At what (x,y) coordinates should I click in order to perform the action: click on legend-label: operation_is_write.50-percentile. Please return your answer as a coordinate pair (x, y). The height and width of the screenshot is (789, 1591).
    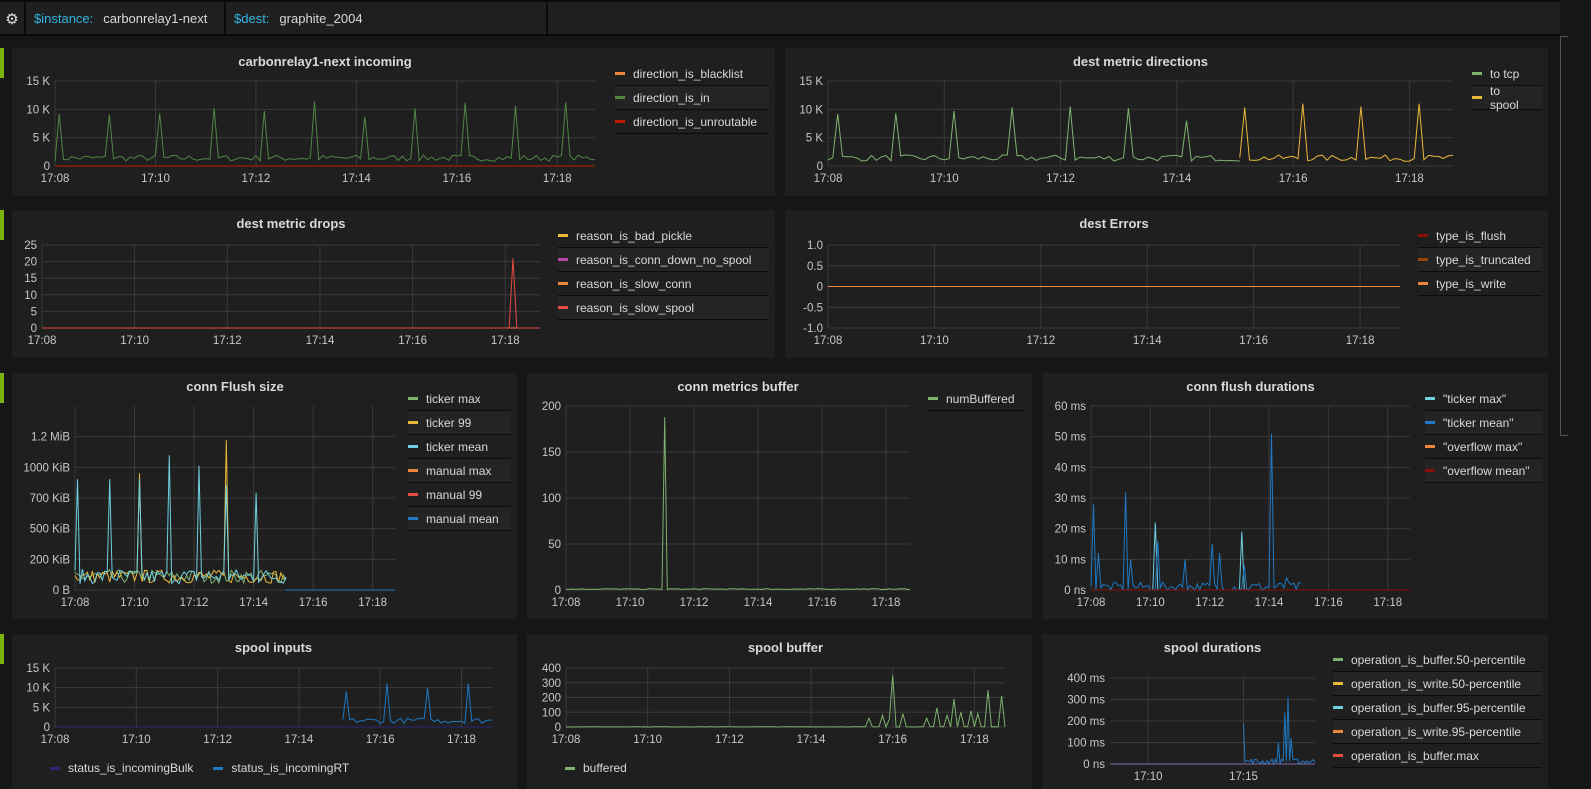
    Looking at the image, I should click on (1436, 683).